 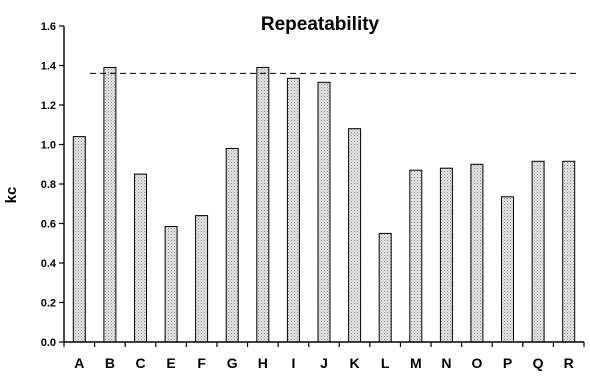 What do you see at coordinates (416, 256) in the screenshot?
I see `bar-m` at bounding box center [416, 256].